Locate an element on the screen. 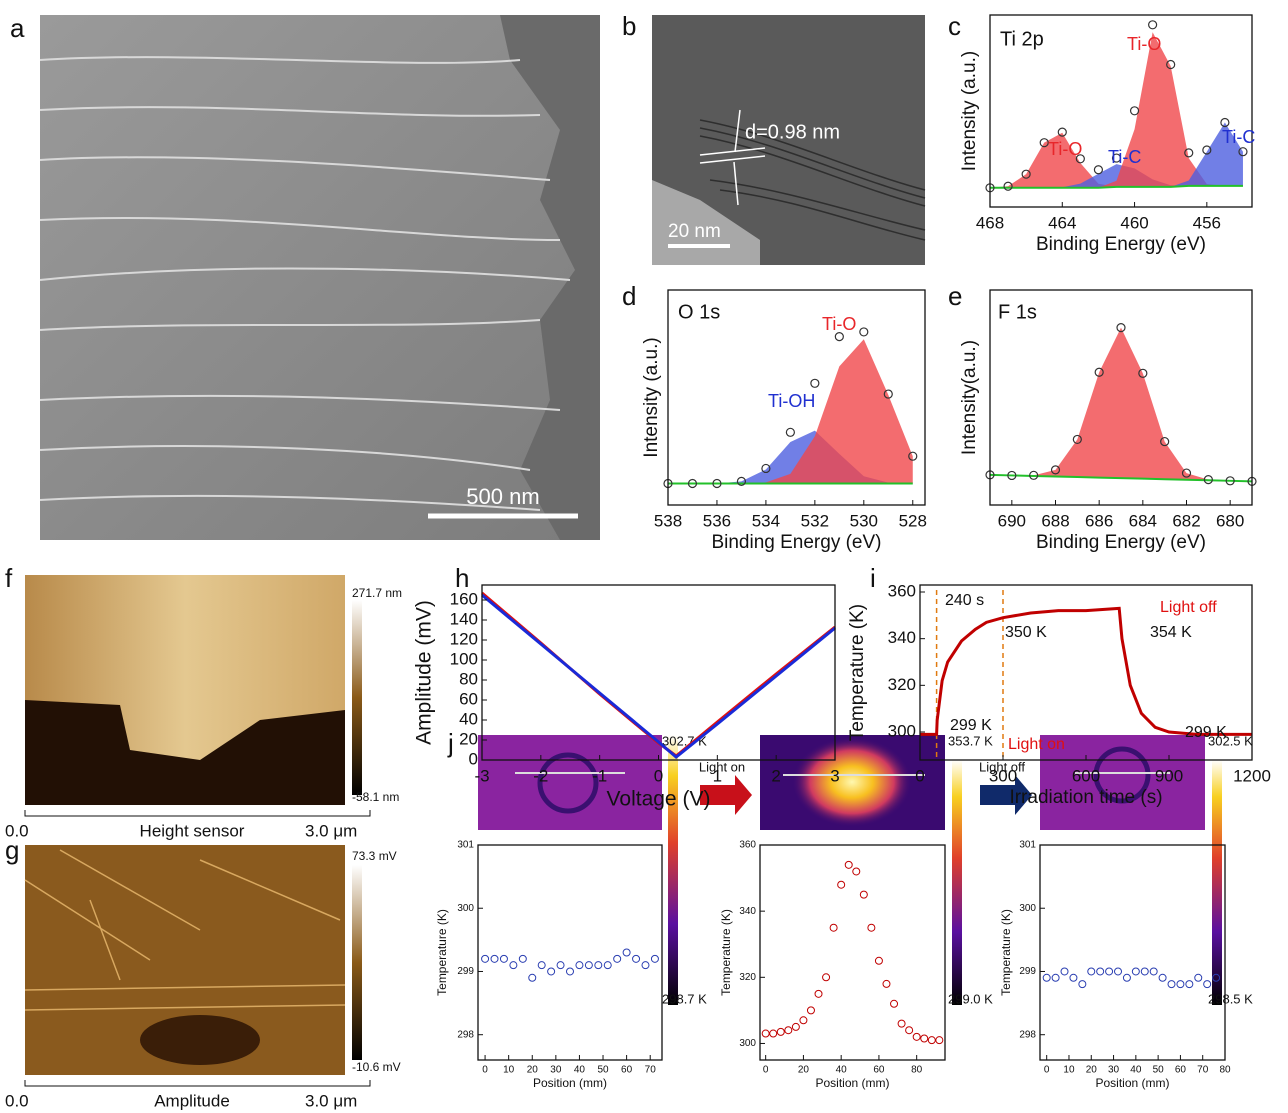 The image size is (1288, 1113). caption: Height sensor is located at coordinates (192, 830).